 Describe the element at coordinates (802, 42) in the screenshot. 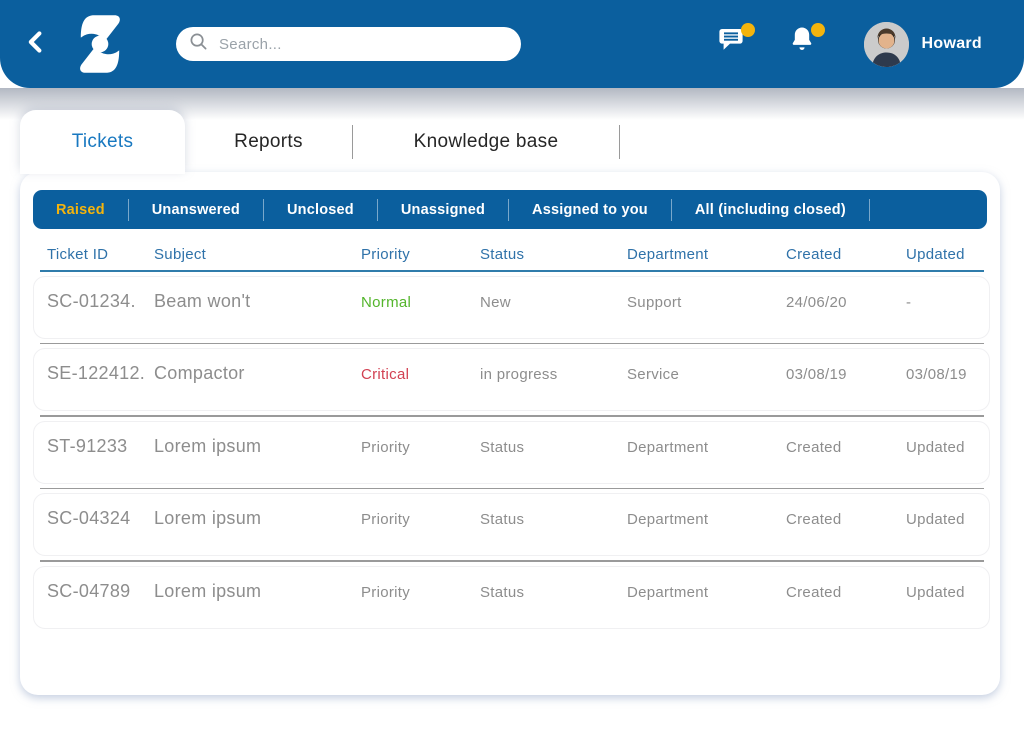

I see `bell-icon` at that location.